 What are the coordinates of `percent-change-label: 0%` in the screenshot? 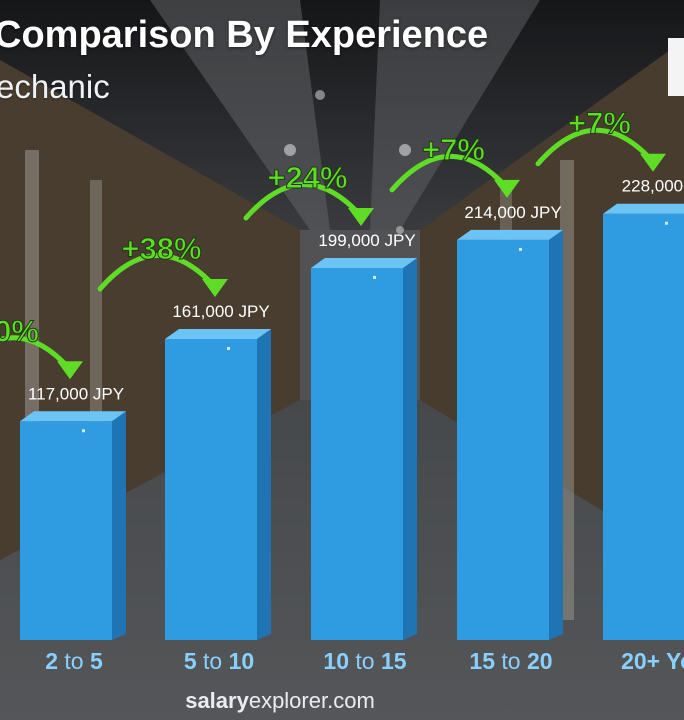 It's located at (19, 330).